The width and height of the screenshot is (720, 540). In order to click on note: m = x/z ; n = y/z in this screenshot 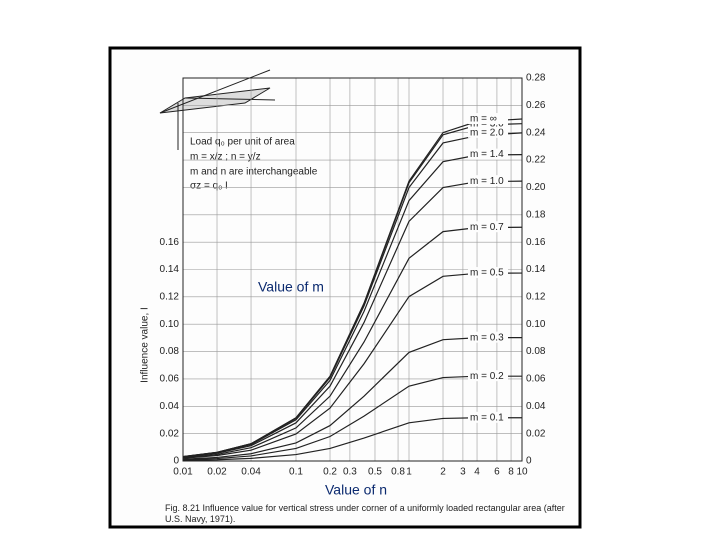, I will do `click(225, 157)`.